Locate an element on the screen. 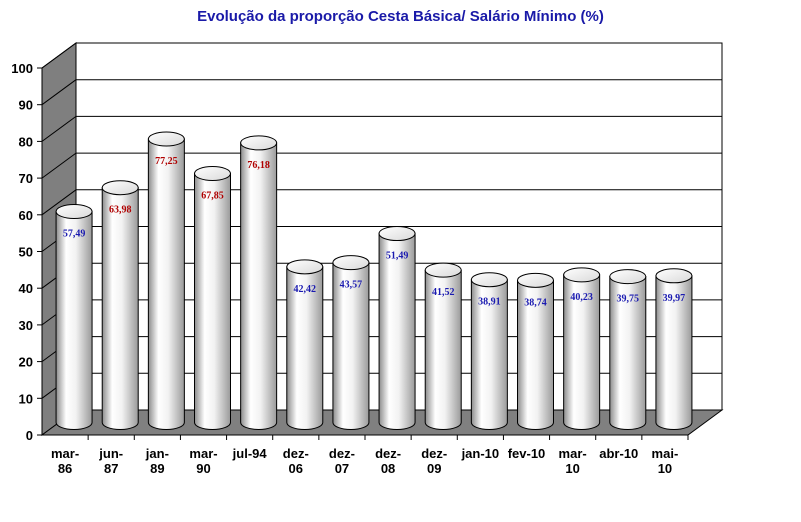  y-tick-label: 30 is located at coordinates (26, 325).